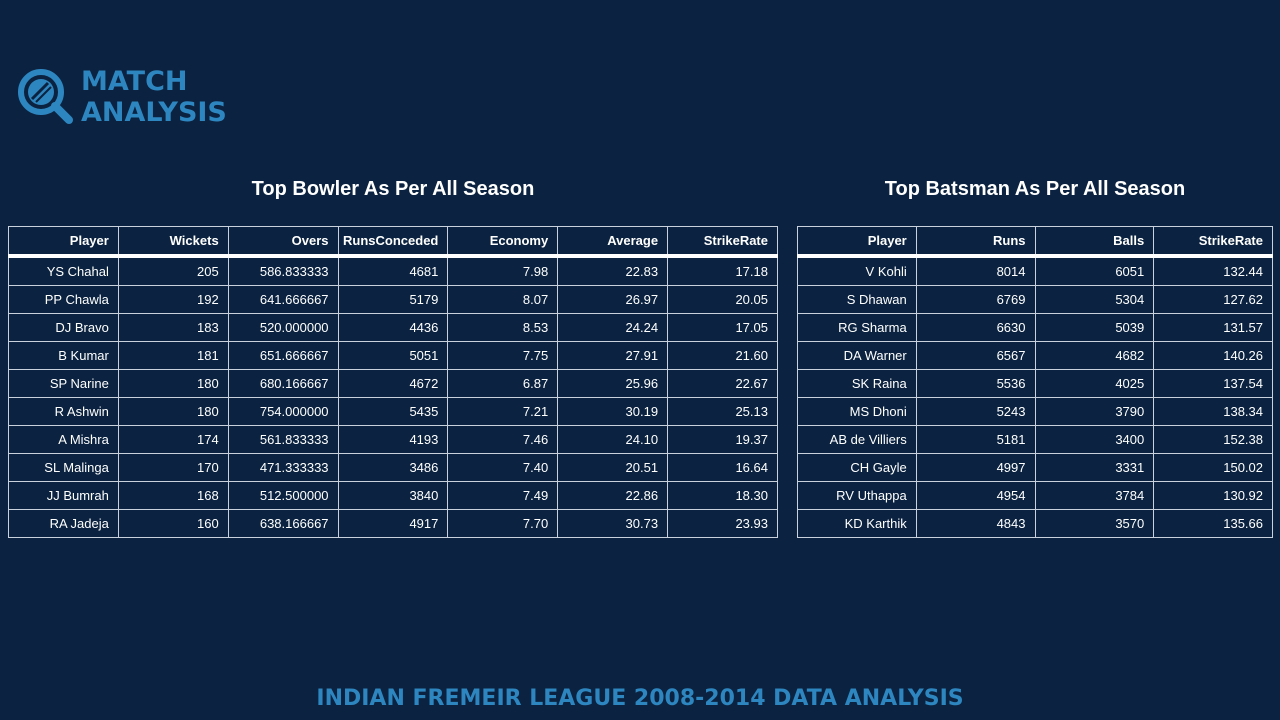 This screenshot has width=1280, height=720. Describe the element at coordinates (613, 411) in the screenshot. I see `bowler-stat-cell: 30.19` at that location.